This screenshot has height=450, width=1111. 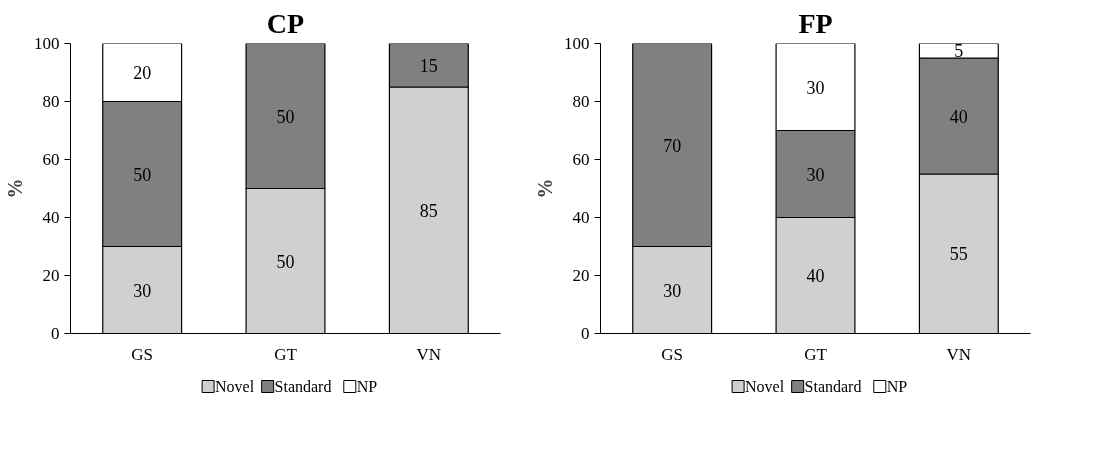 What do you see at coordinates (142, 73) in the screenshot?
I see `data-label: 20` at bounding box center [142, 73].